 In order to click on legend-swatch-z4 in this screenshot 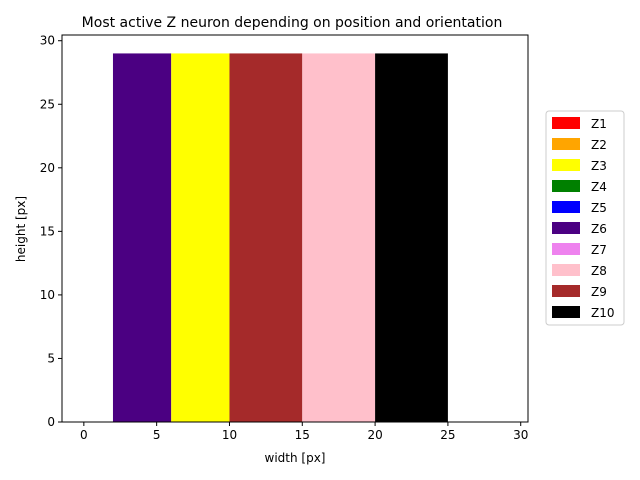, I will do `click(566, 186)`.